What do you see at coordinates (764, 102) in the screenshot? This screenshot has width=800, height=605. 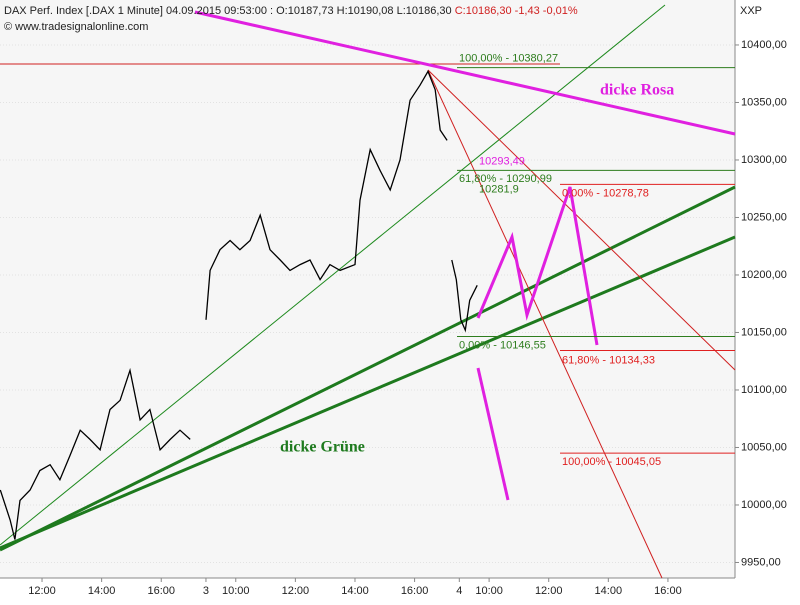 I see `y-tick-label: 10350,00` at bounding box center [764, 102].